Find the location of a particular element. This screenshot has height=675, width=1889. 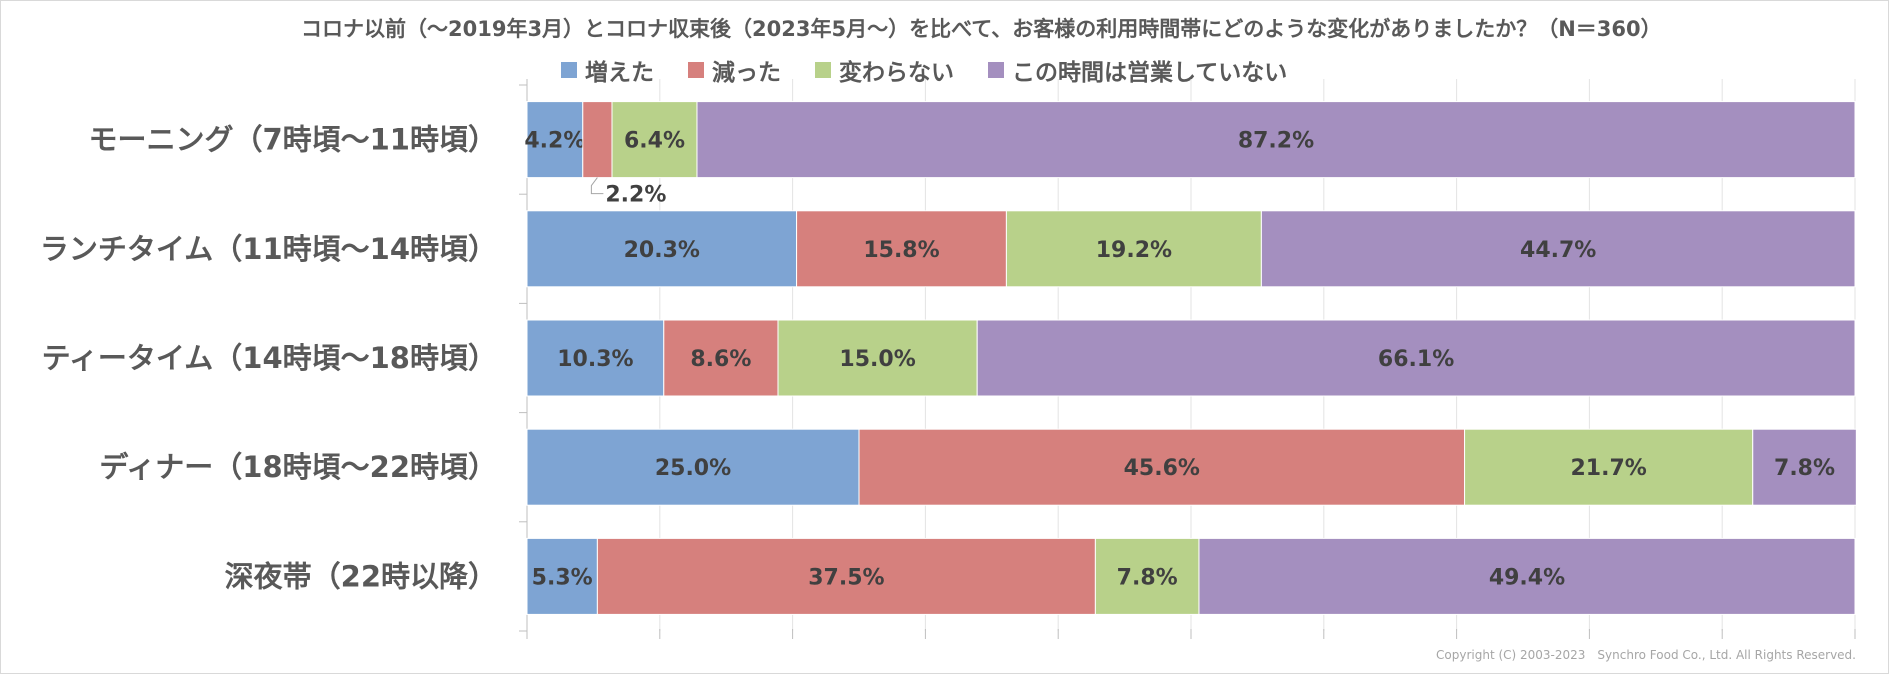

data-label: 45.6% is located at coordinates (1162, 468).